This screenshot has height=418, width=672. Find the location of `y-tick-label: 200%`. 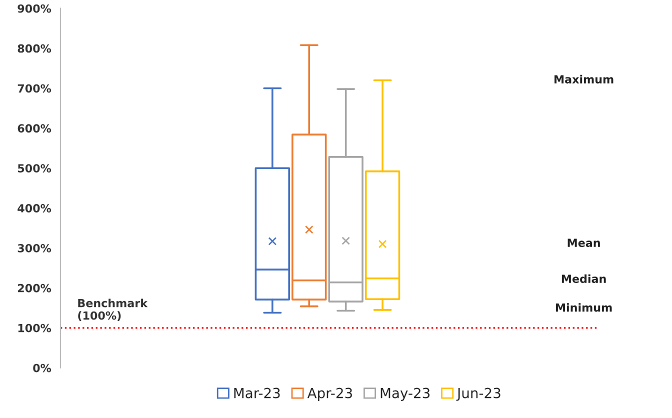

y-tick-label: 200% is located at coordinates (35, 288).